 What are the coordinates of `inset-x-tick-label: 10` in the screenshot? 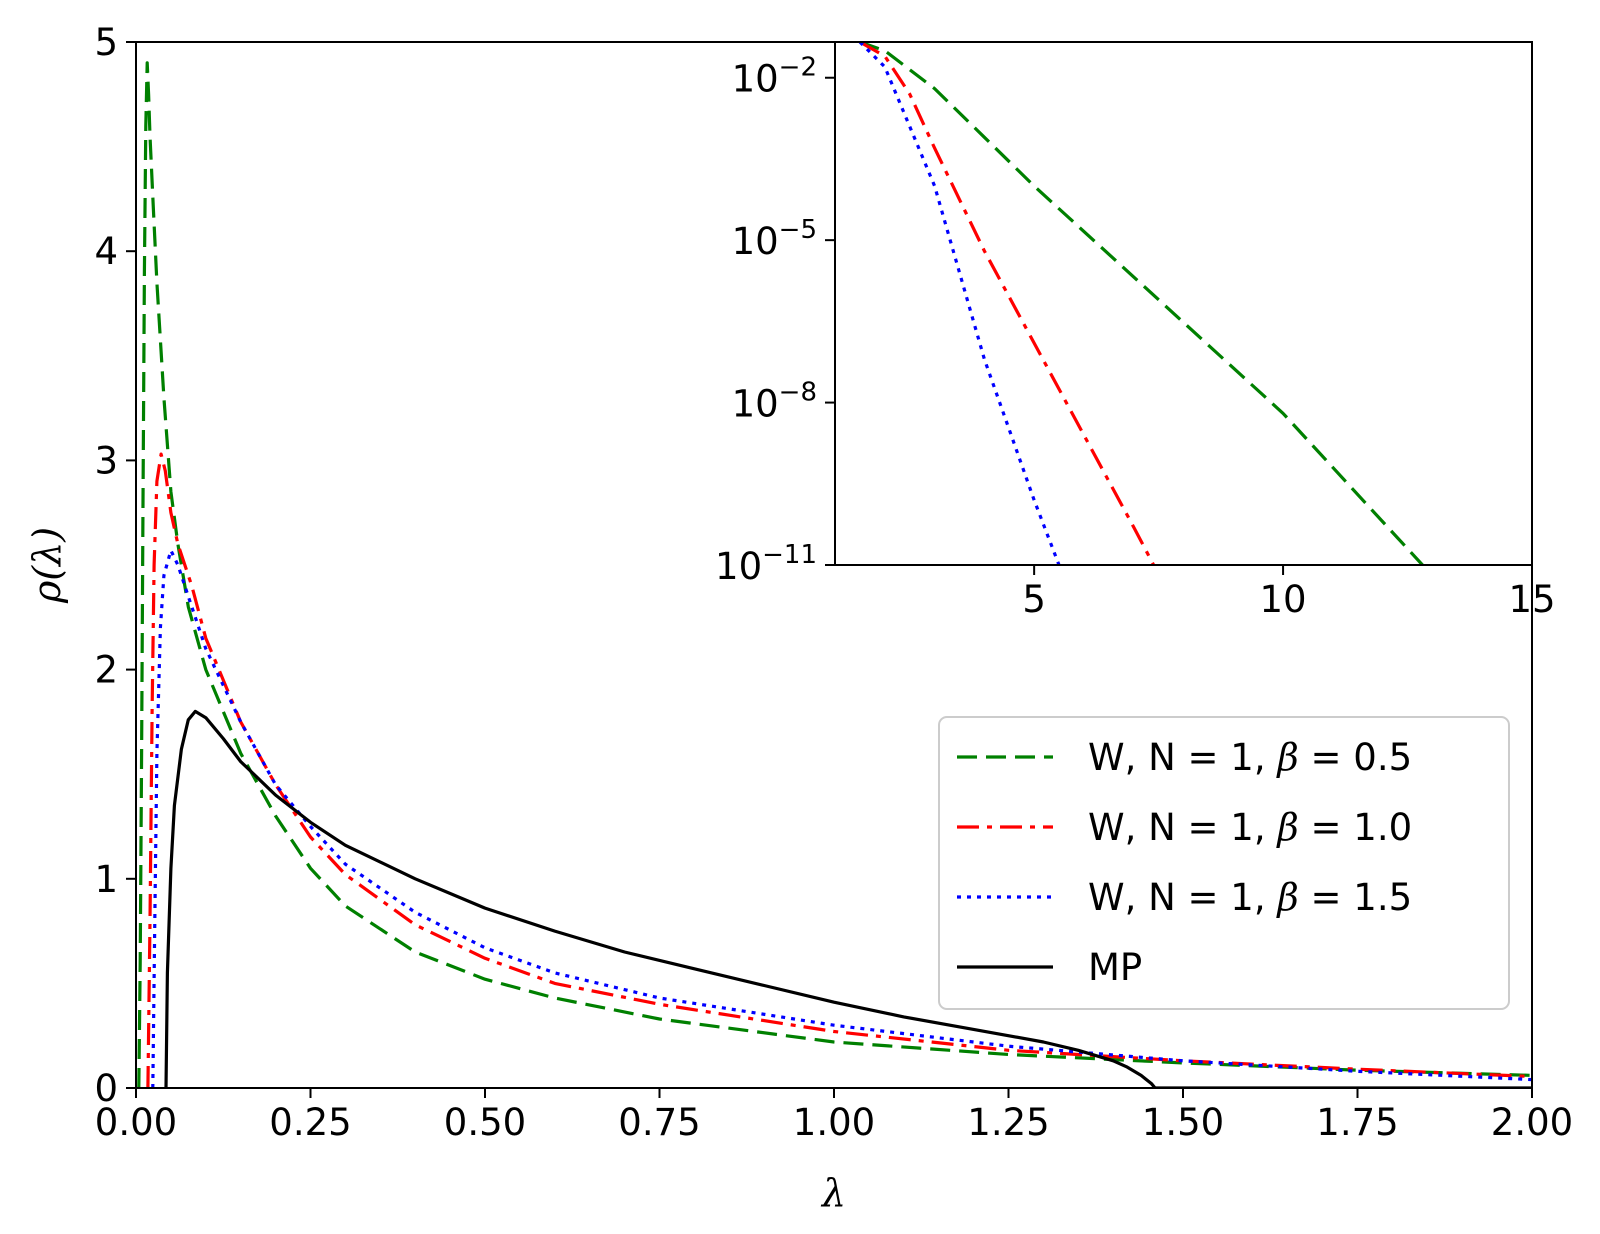 It's located at (1283, 599).